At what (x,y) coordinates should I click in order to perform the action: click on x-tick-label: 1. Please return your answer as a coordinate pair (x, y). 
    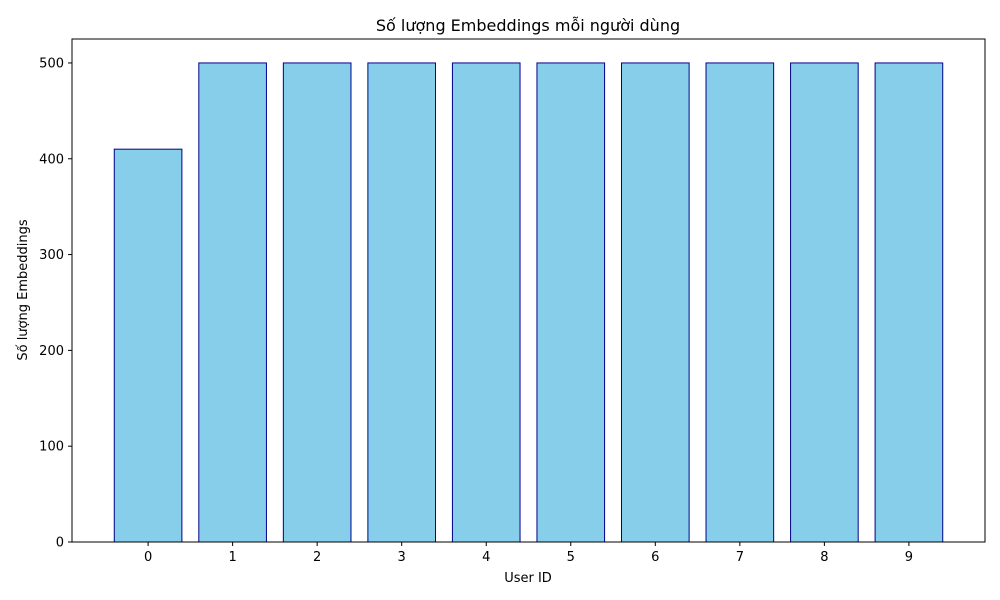
    Looking at the image, I should click on (232, 557).